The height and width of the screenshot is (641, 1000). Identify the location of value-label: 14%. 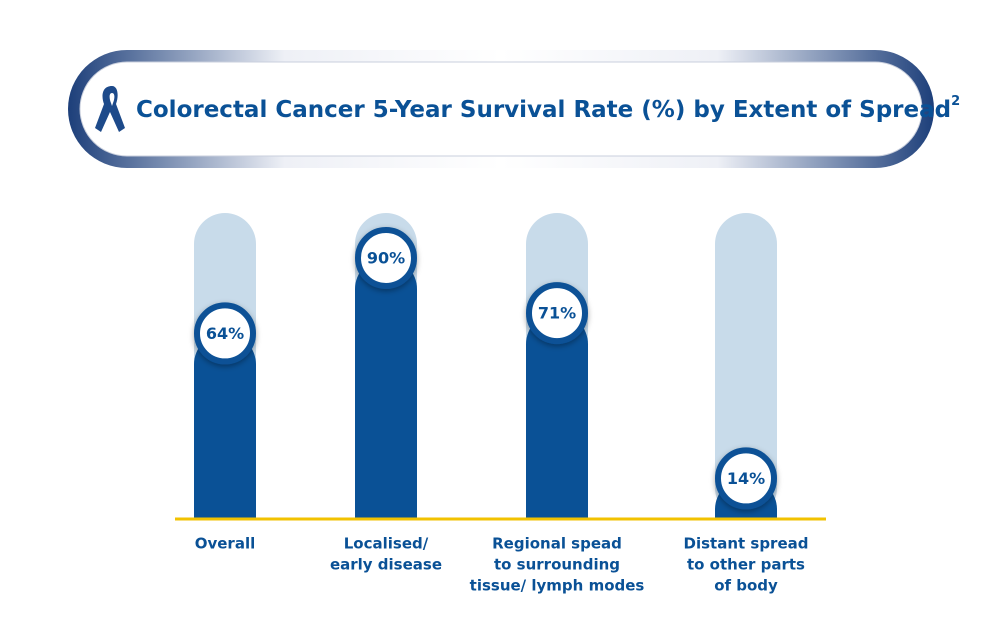
(746, 478).